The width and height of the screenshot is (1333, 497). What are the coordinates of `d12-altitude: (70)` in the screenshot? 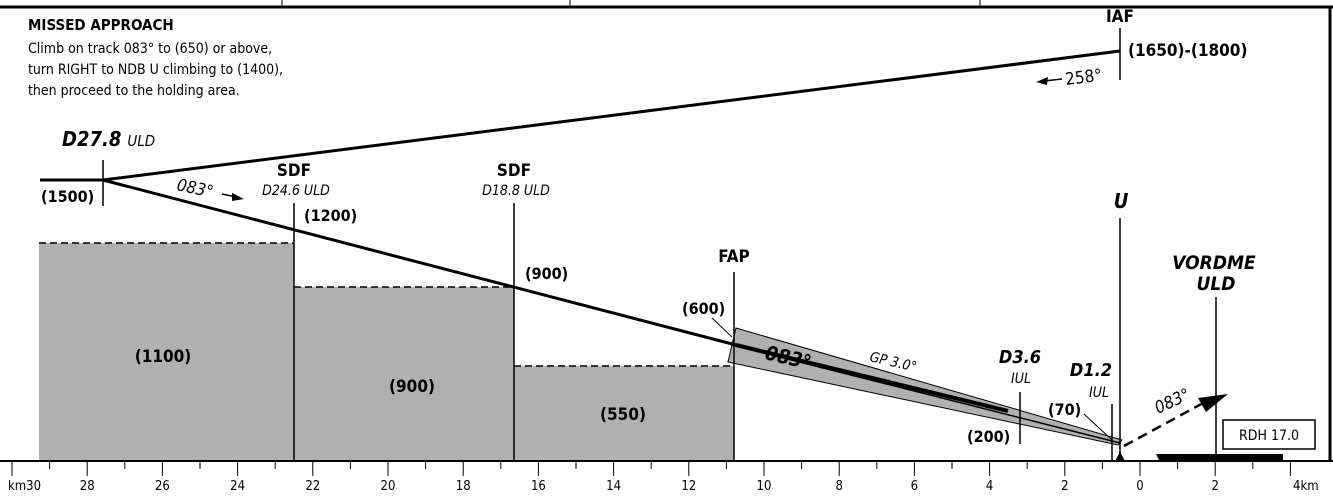 It's located at (1064, 409).